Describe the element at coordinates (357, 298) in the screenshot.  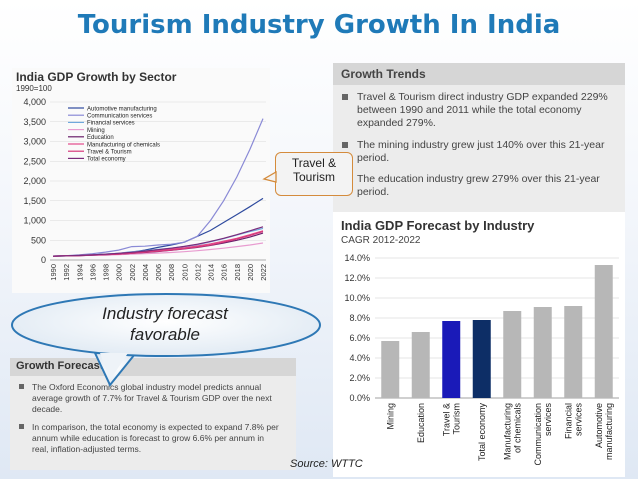
I see `y-tick-label: 10.0%` at that location.